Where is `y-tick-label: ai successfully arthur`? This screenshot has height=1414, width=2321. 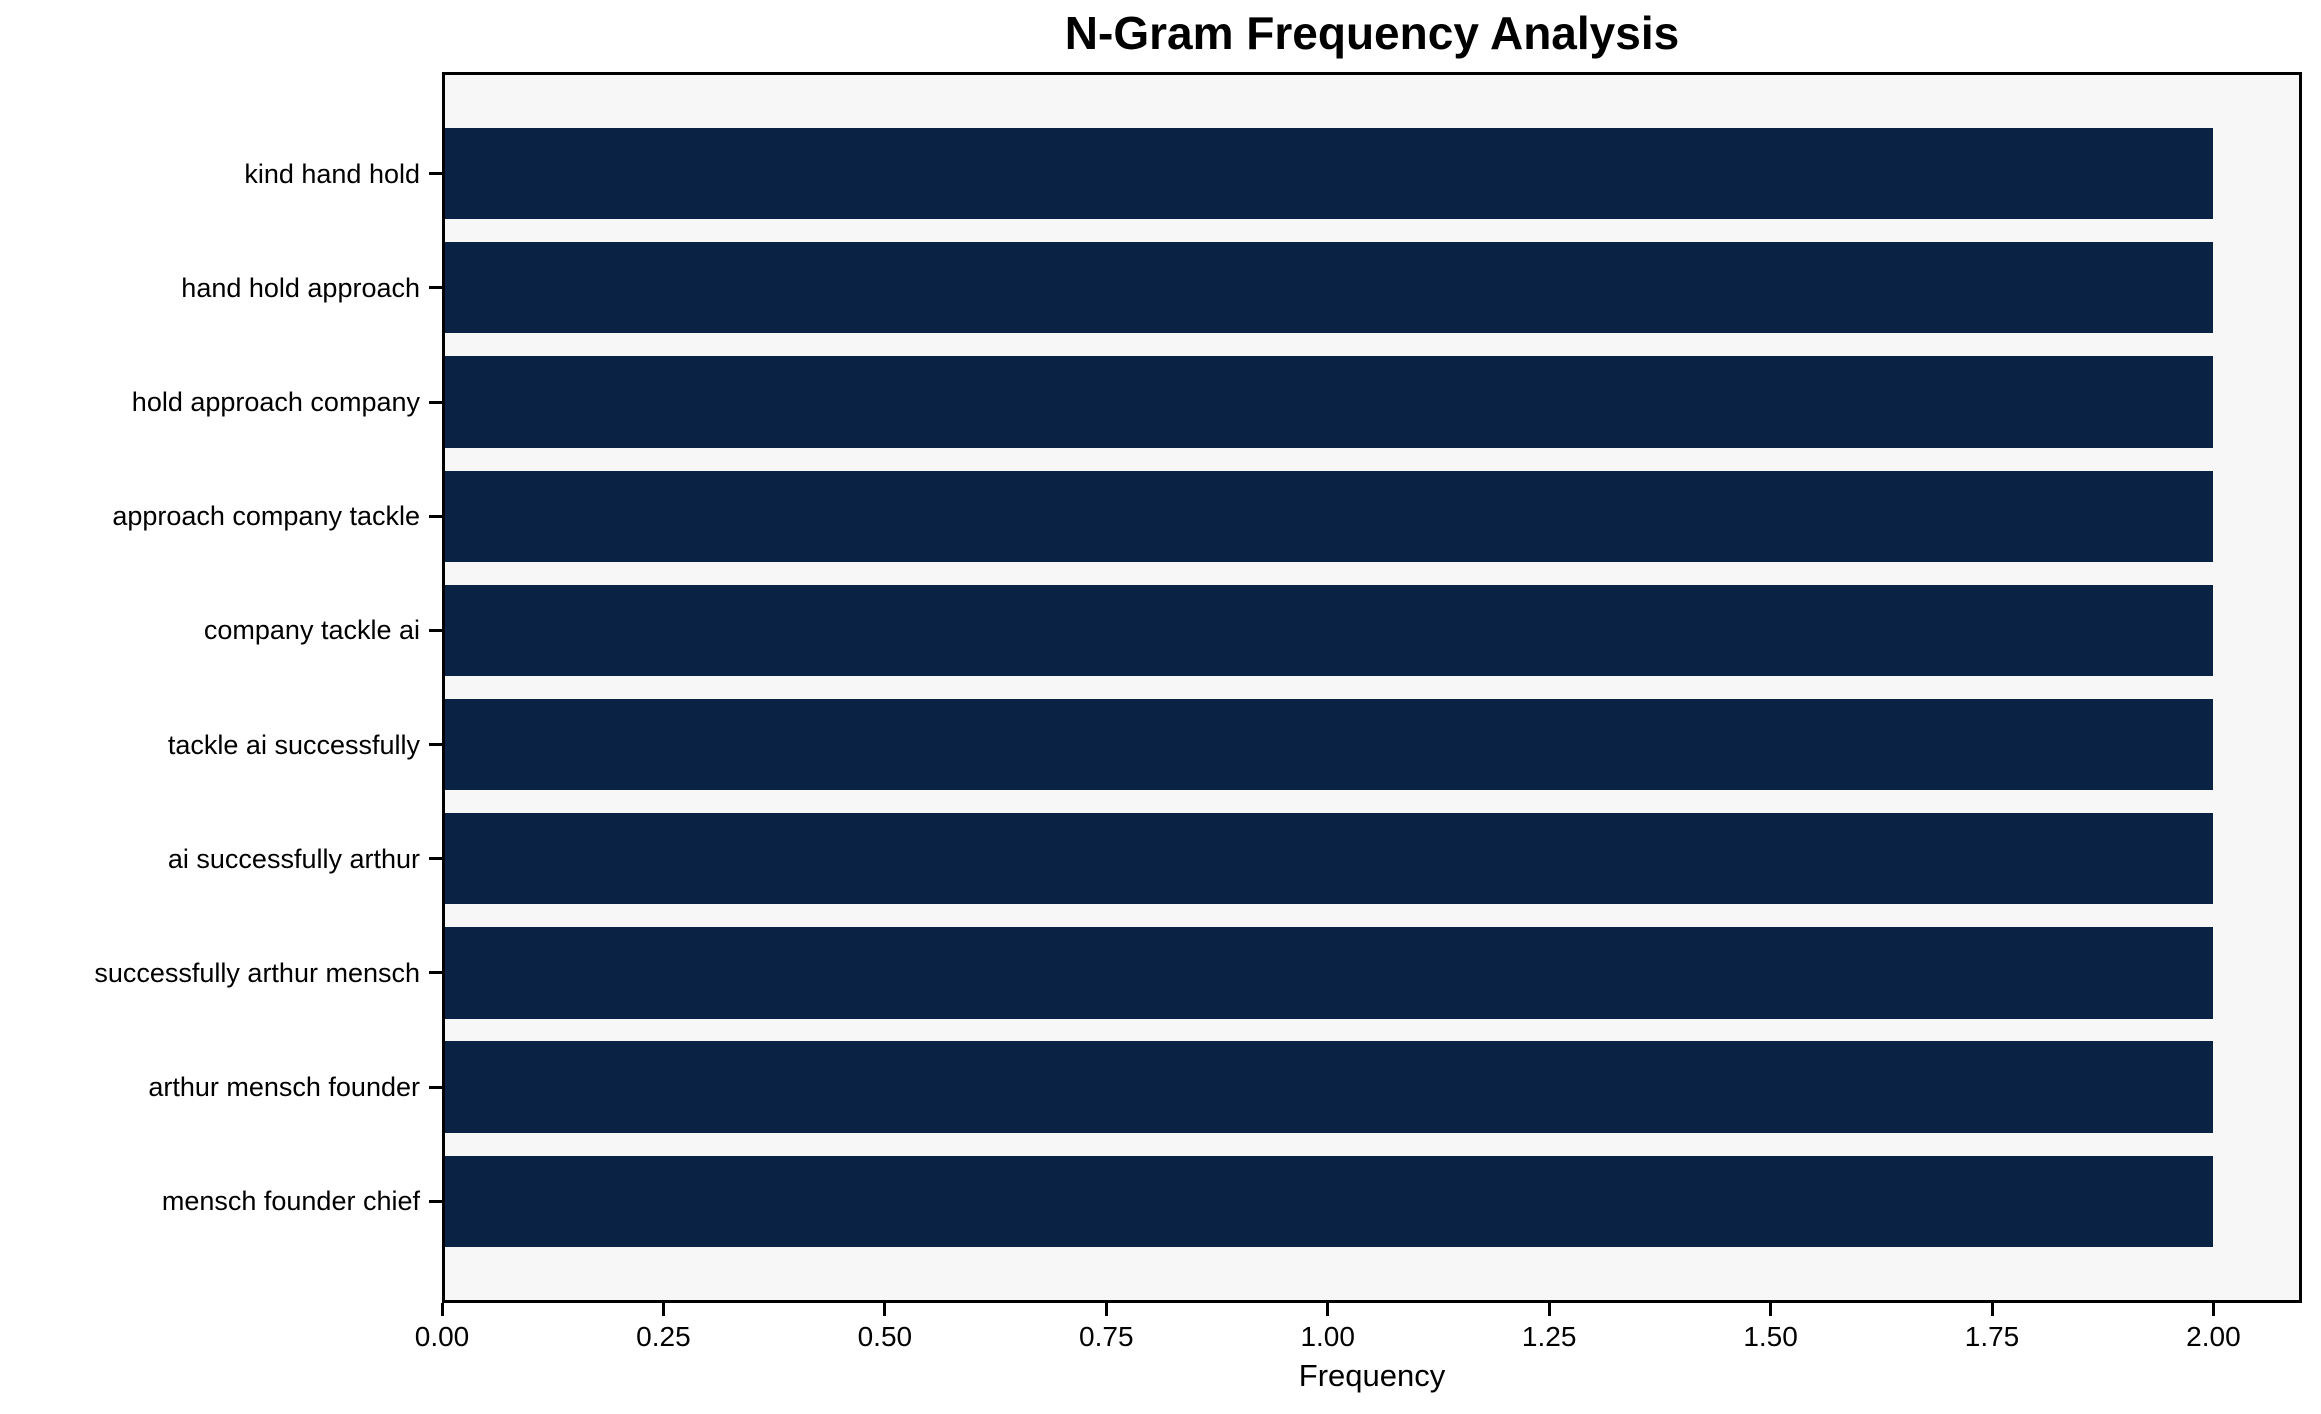 y-tick-label: ai successfully arthur is located at coordinates (293, 858).